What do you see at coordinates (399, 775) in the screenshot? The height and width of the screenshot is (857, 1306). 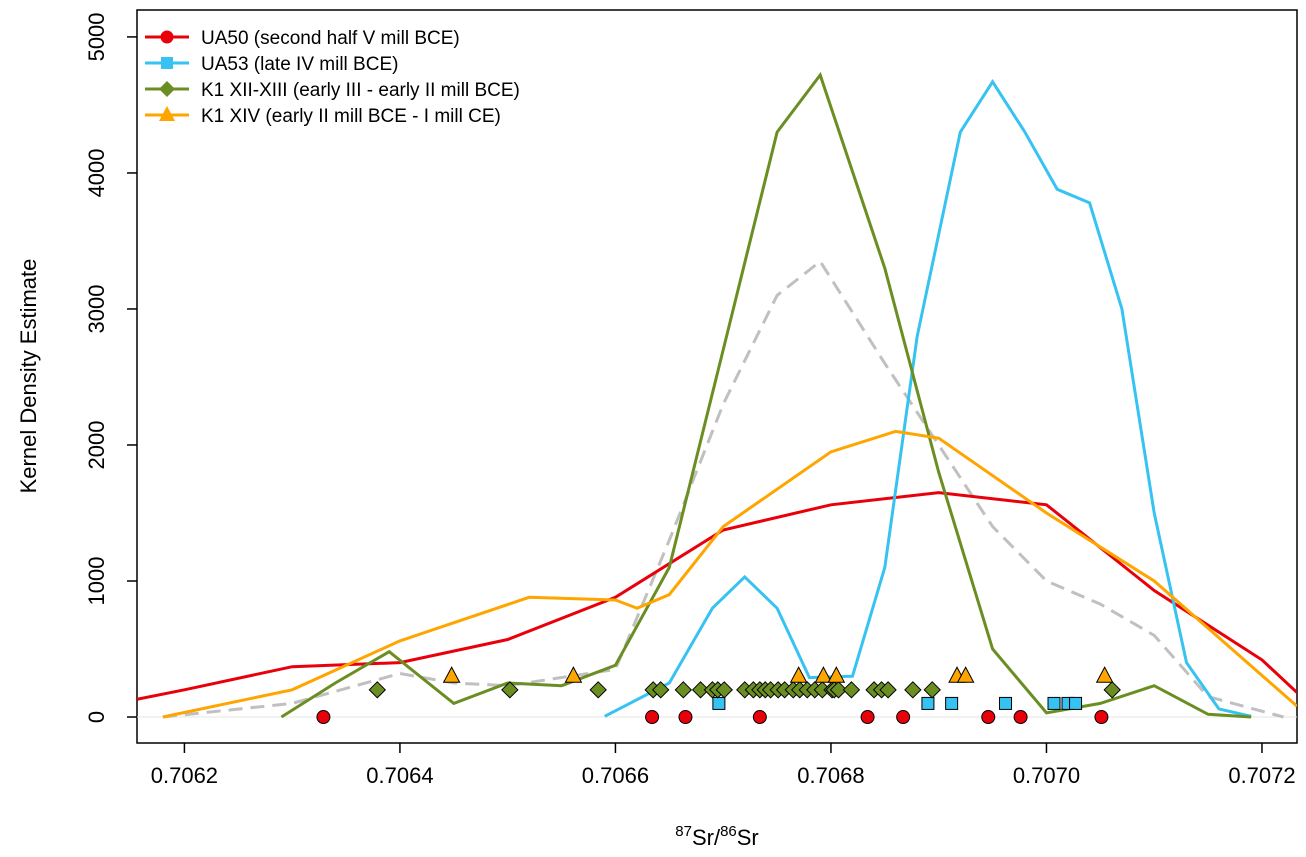 I see `x-tick-label: 0.7064` at bounding box center [399, 775].